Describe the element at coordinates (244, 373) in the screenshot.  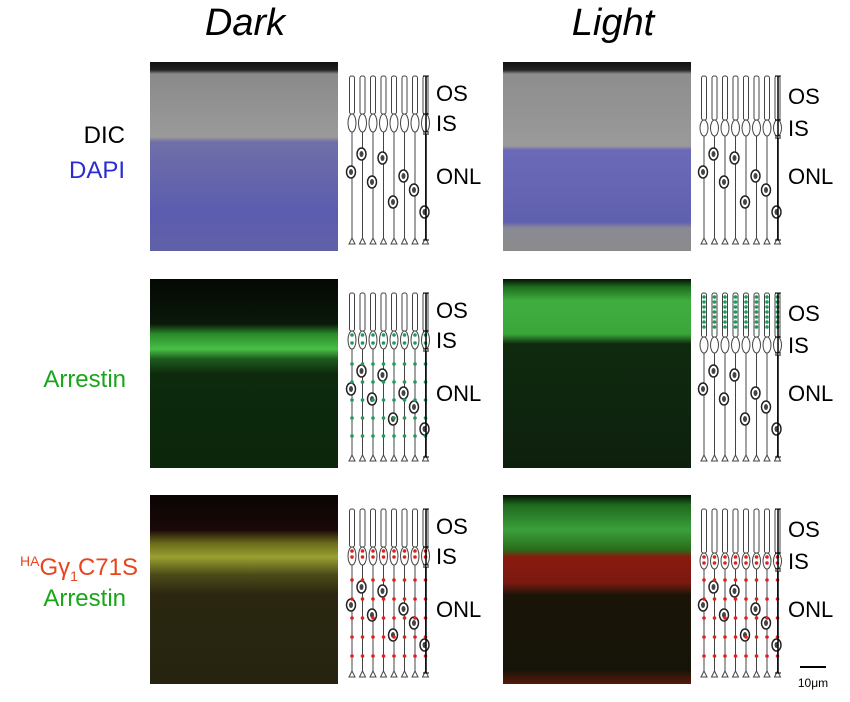
I see `micrograph` at that location.